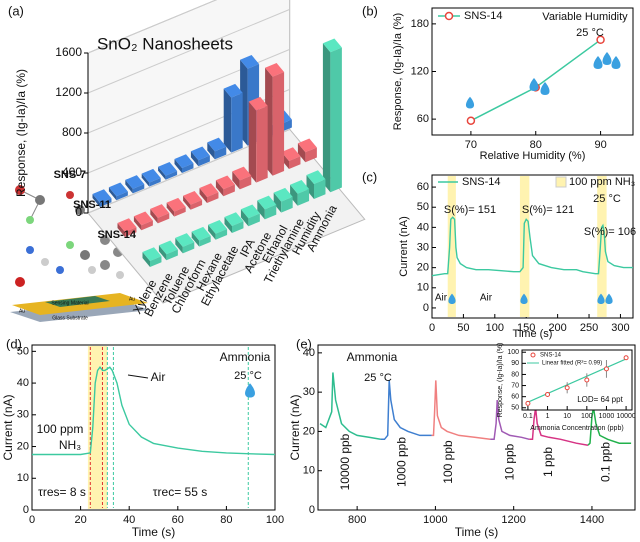 This screenshot has height=542, width=640. Describe the element at coordinates (607, 199) in the screenshot. I see `annotation: 25 °C` at that location.